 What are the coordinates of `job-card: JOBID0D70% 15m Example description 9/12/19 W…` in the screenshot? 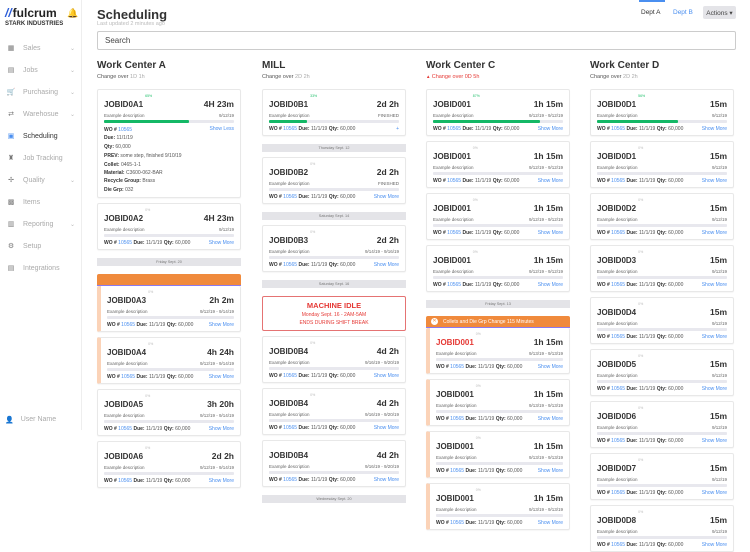 It's located at (662, 476).